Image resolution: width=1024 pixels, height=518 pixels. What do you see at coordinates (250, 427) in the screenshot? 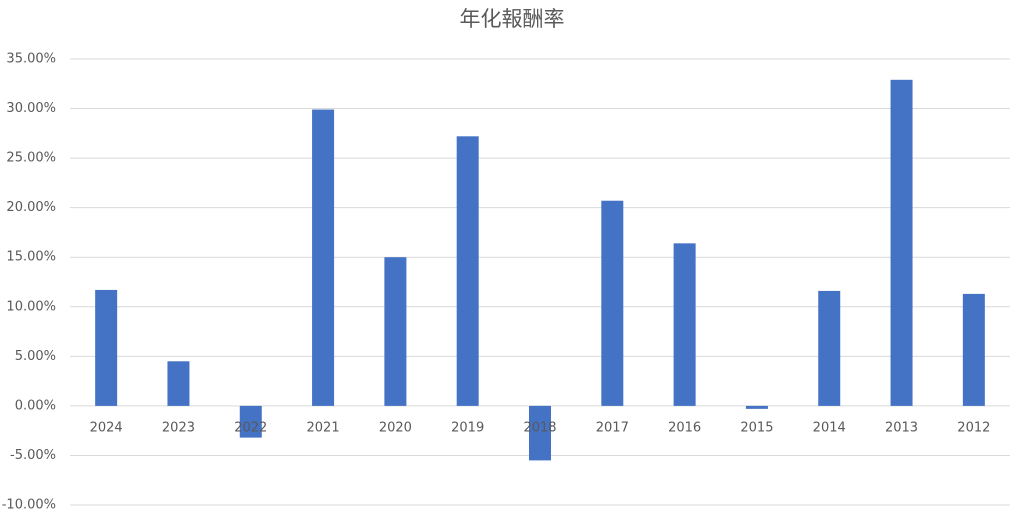
I see `x-tick-label: 2022` at bounding box center [250, 427].